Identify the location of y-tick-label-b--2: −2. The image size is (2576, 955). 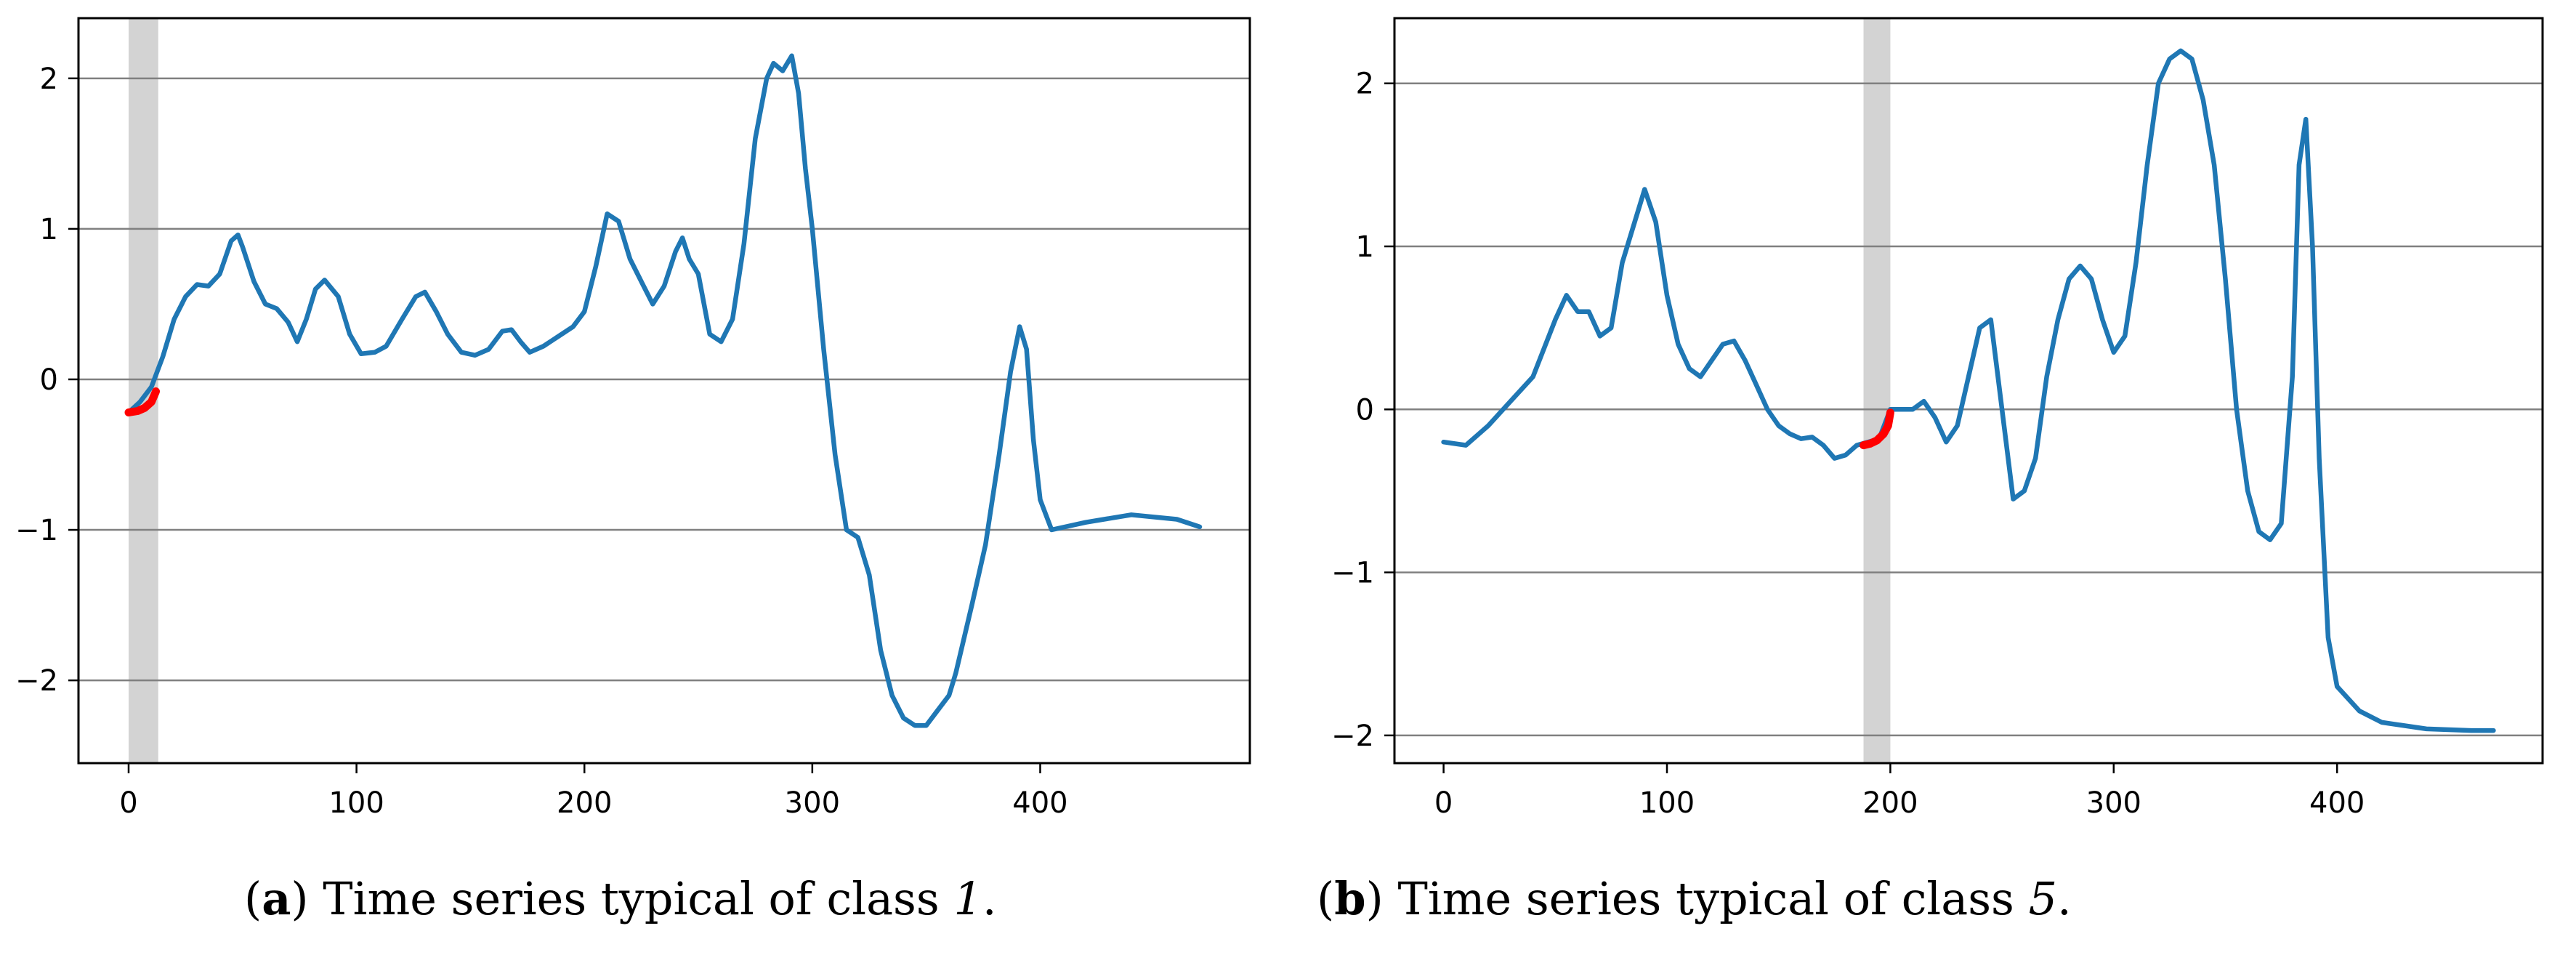
(1353, 737).